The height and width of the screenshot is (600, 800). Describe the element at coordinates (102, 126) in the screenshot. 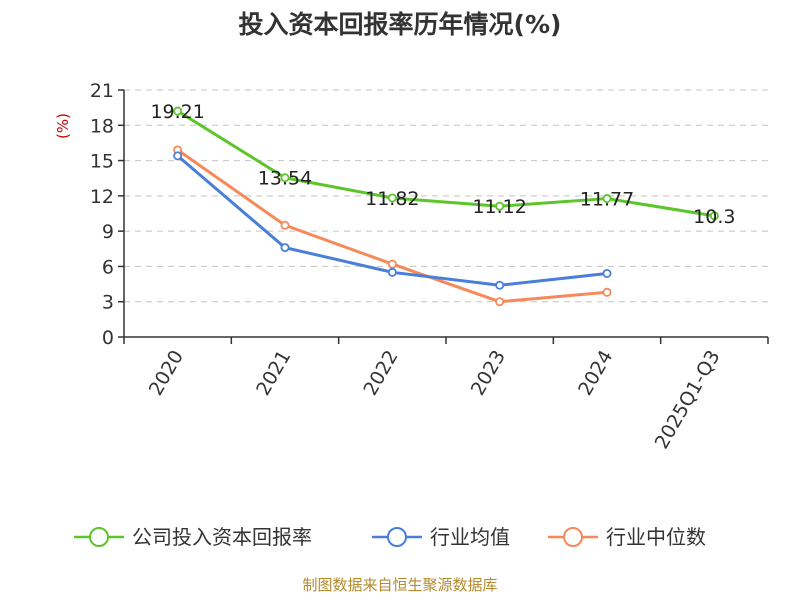

I see `y-tick-label: 18` at that location.